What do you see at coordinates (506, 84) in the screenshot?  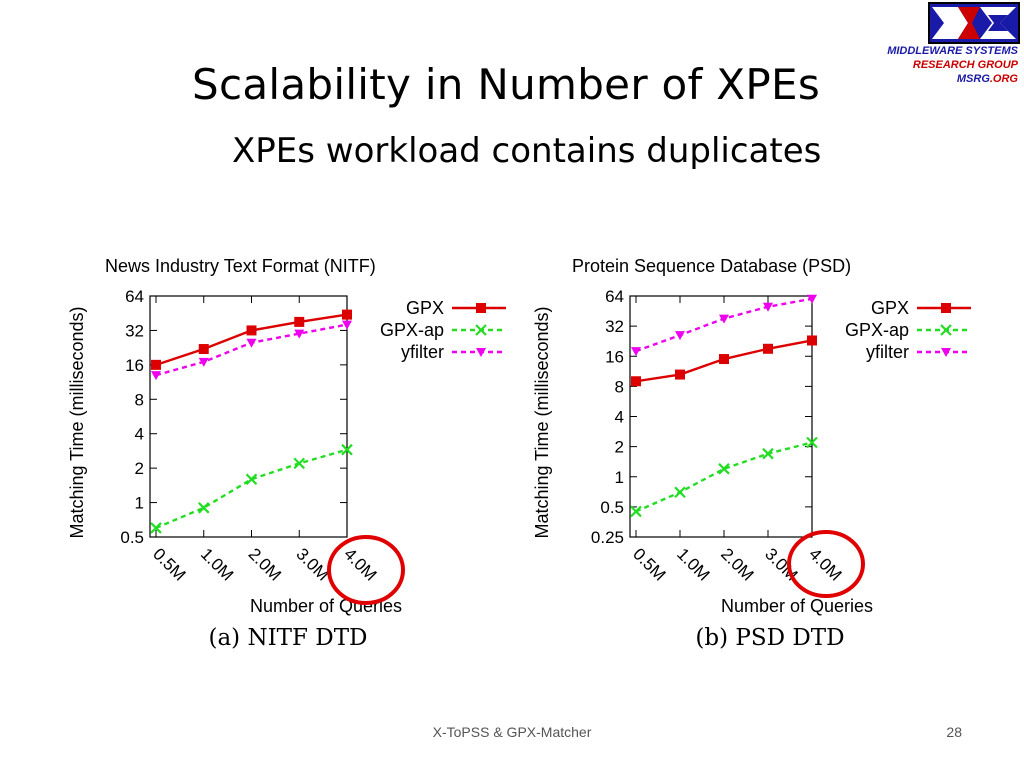 I see `slide-title: Scalability in Number of XPEs` at bounding box center [506, 84].